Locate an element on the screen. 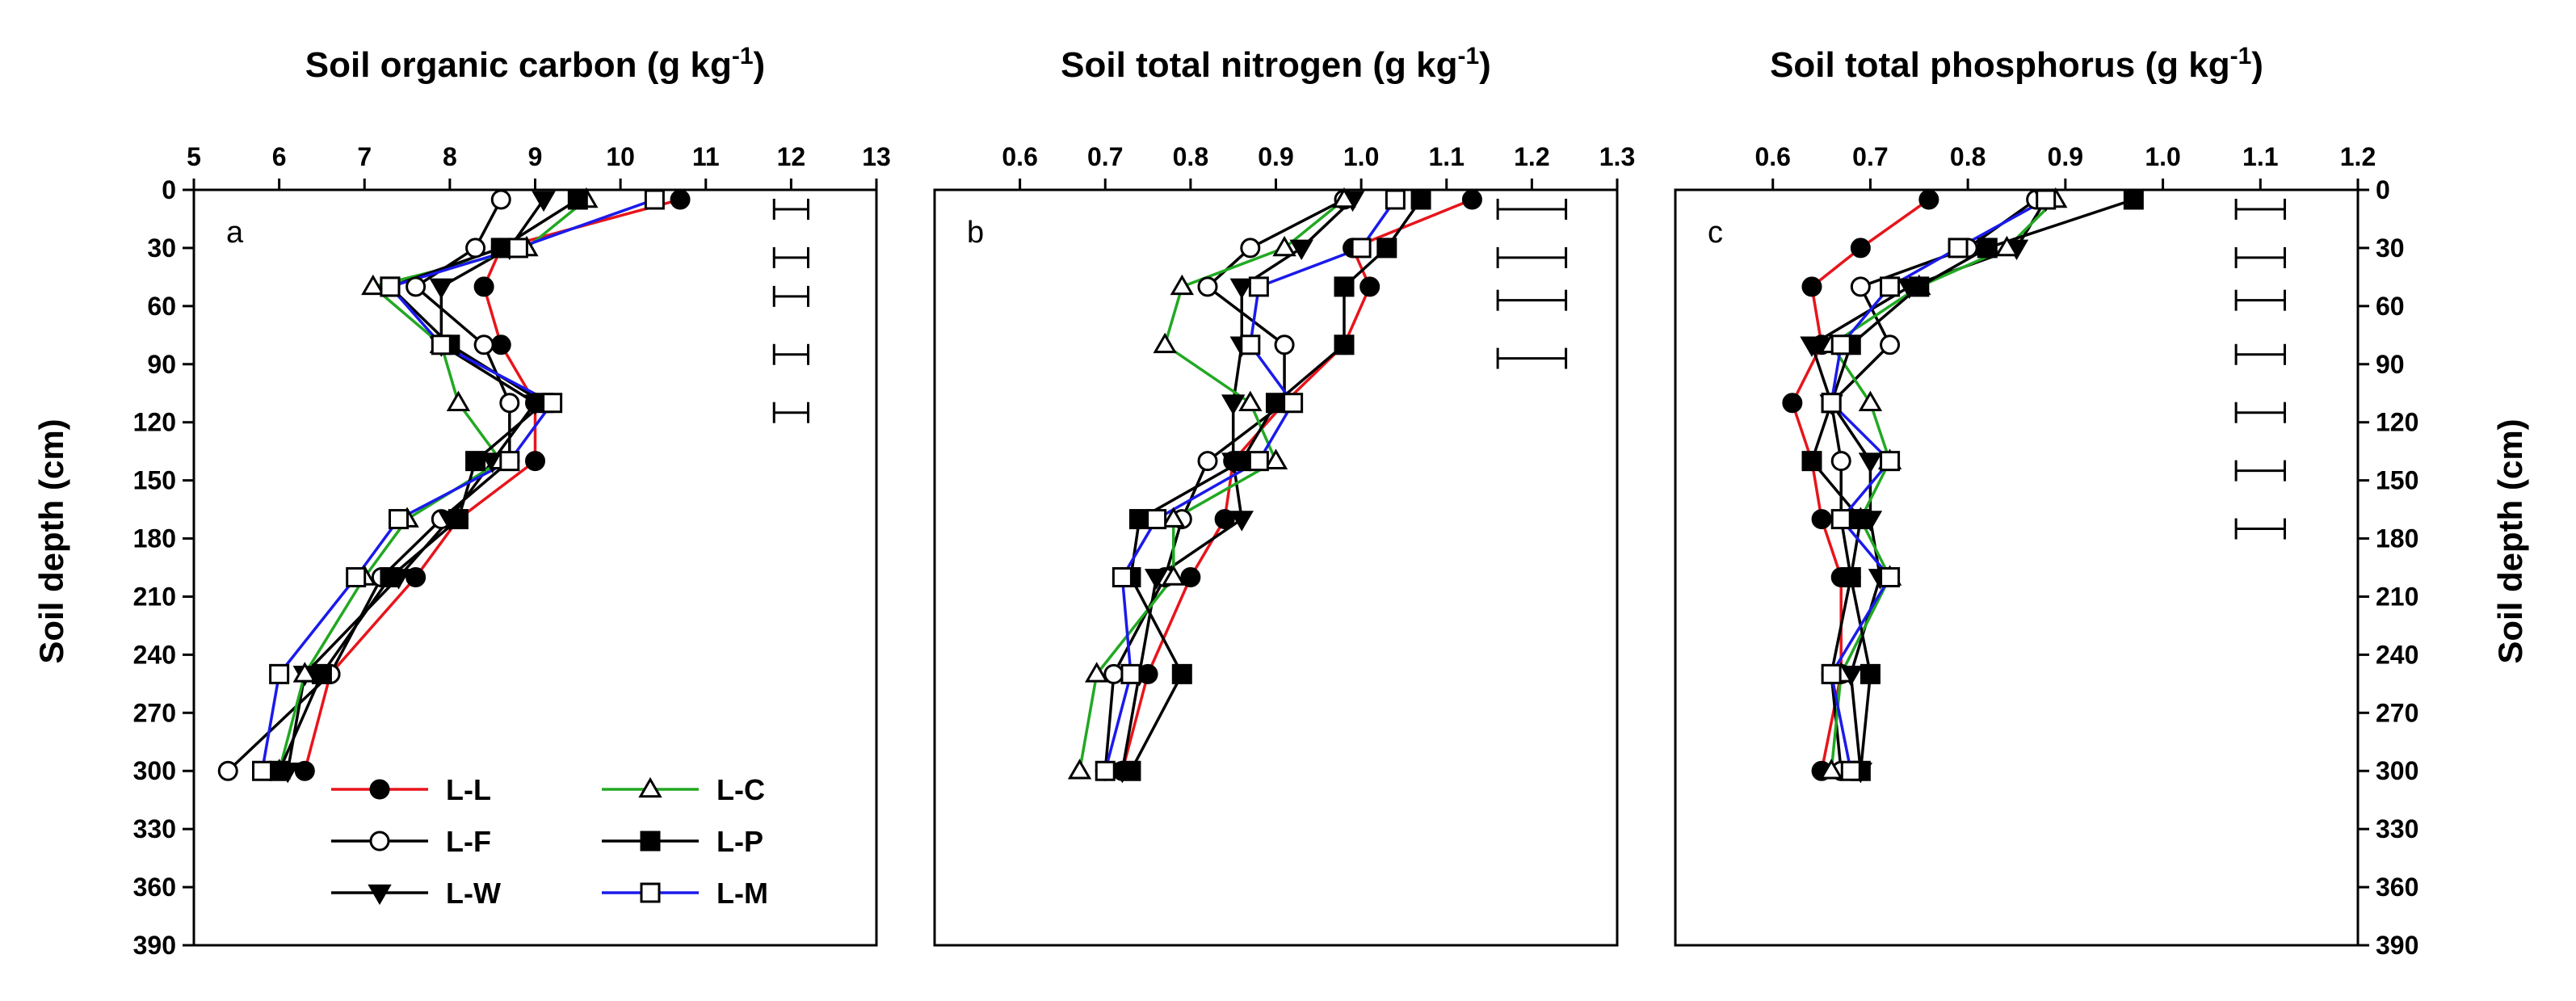 This screenshot has width=2576, height=1001. legend-label: L-C is located at coordinates (740, 789).